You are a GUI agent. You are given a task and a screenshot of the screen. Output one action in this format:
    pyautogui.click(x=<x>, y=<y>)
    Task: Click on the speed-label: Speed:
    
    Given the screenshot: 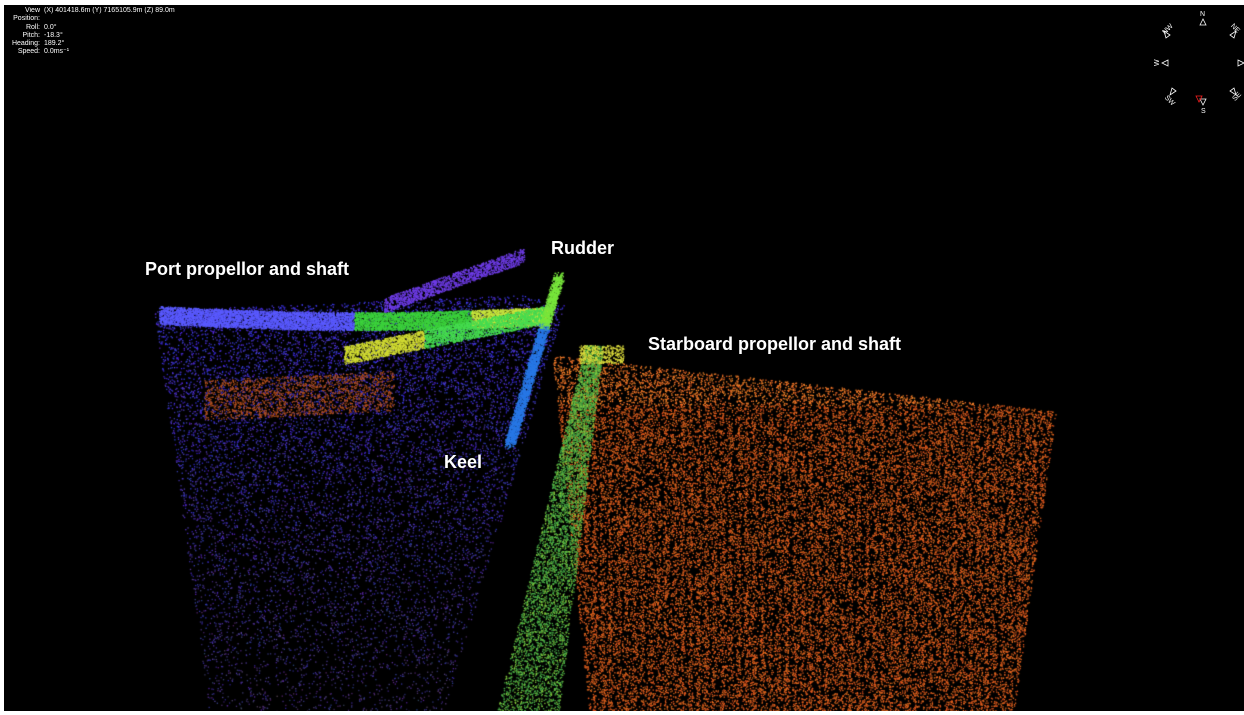 What is the action you would take?
    pyautogui.click(x=28, y=52)
    